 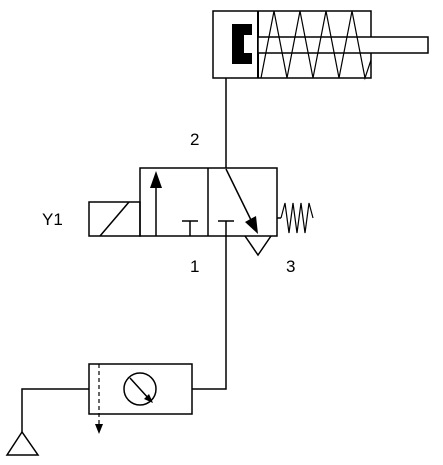 What do you see at coordinates (148, 398) in the screenshot?
I see `gauge-needle-tip` at bounding box center [148, 398].